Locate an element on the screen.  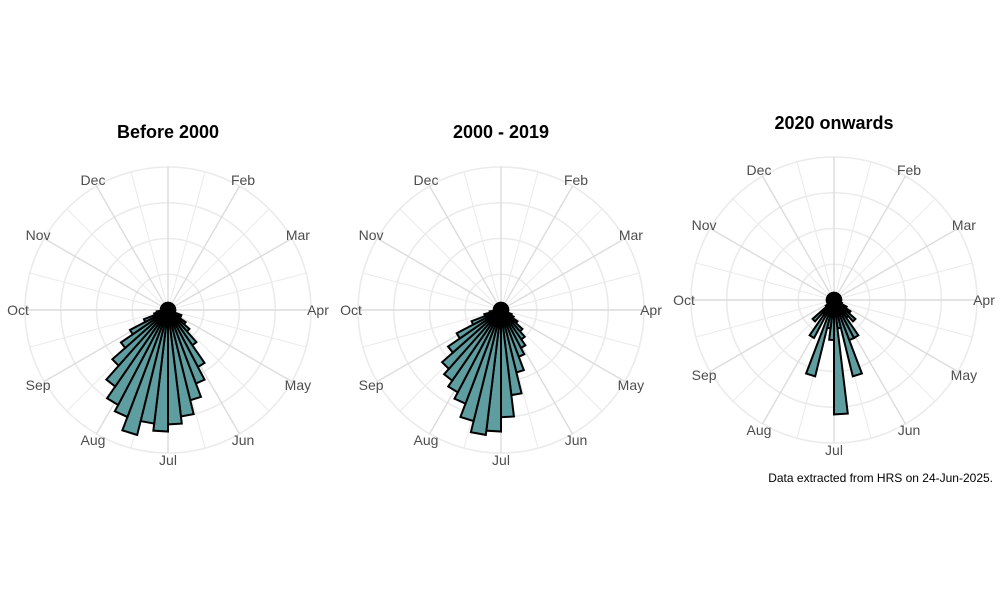
chart-title: Before 2000 is located at coordinates (168, 132).